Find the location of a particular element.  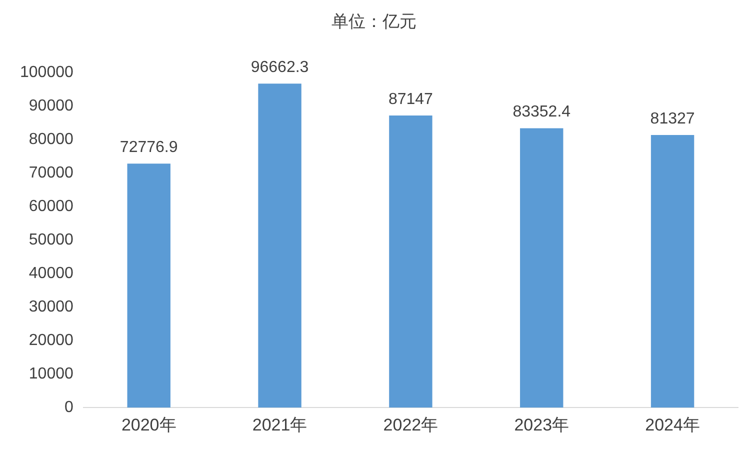

data-label: 96662.3 is located at coordinates (279, 67).